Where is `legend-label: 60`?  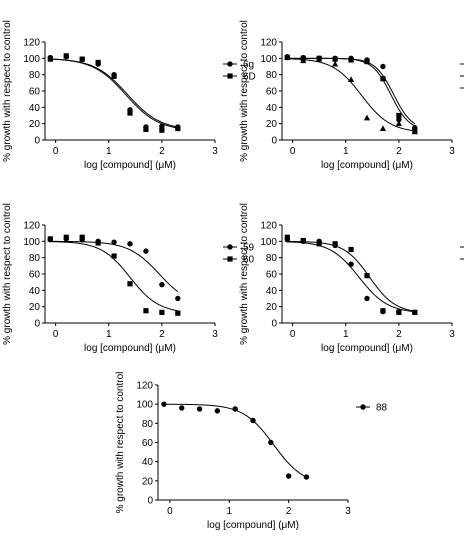
legend-label: 60 is located at coordinates (249, 260).